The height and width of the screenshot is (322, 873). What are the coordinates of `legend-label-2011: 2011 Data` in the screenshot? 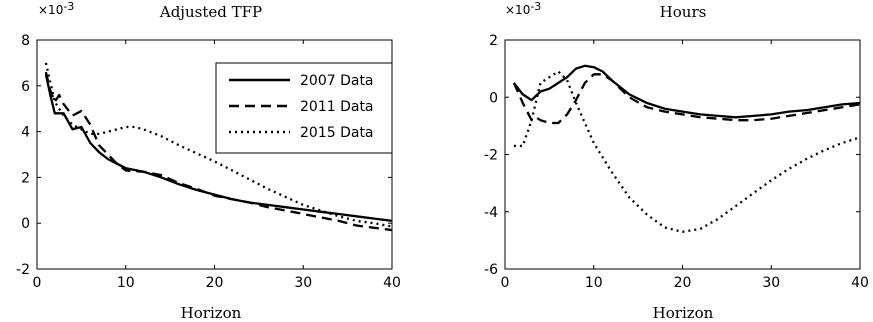 It's located at (337, 107).